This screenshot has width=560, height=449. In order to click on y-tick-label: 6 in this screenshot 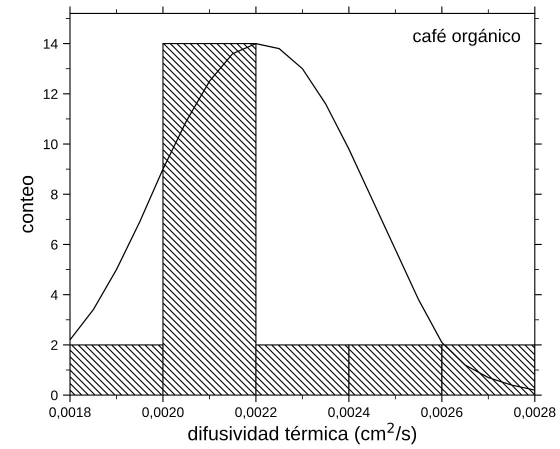, I will do `click(54, 245)`.